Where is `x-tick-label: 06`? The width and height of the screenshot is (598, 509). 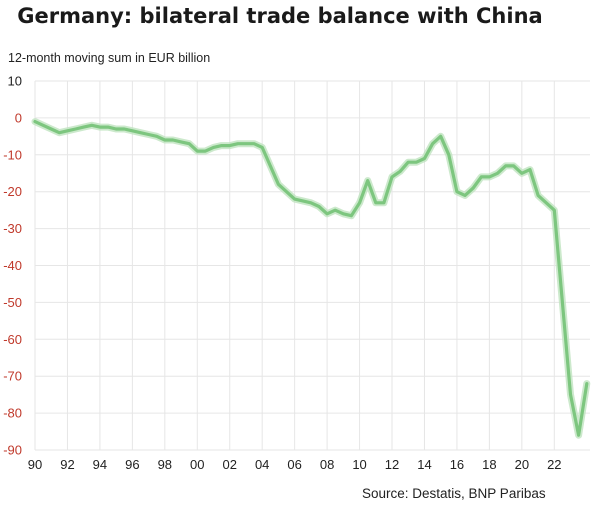 x-tick-label: 06 is located at coordinates (294, 464).